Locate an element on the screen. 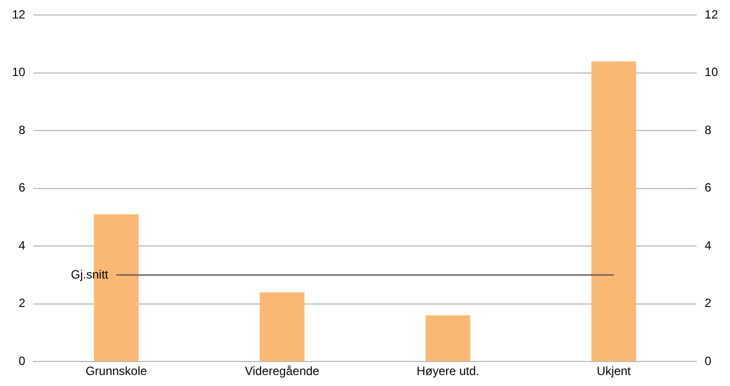 This screenshot has width=730, height=386. y-tick-label: 10 is located at coordinates (19, 72).